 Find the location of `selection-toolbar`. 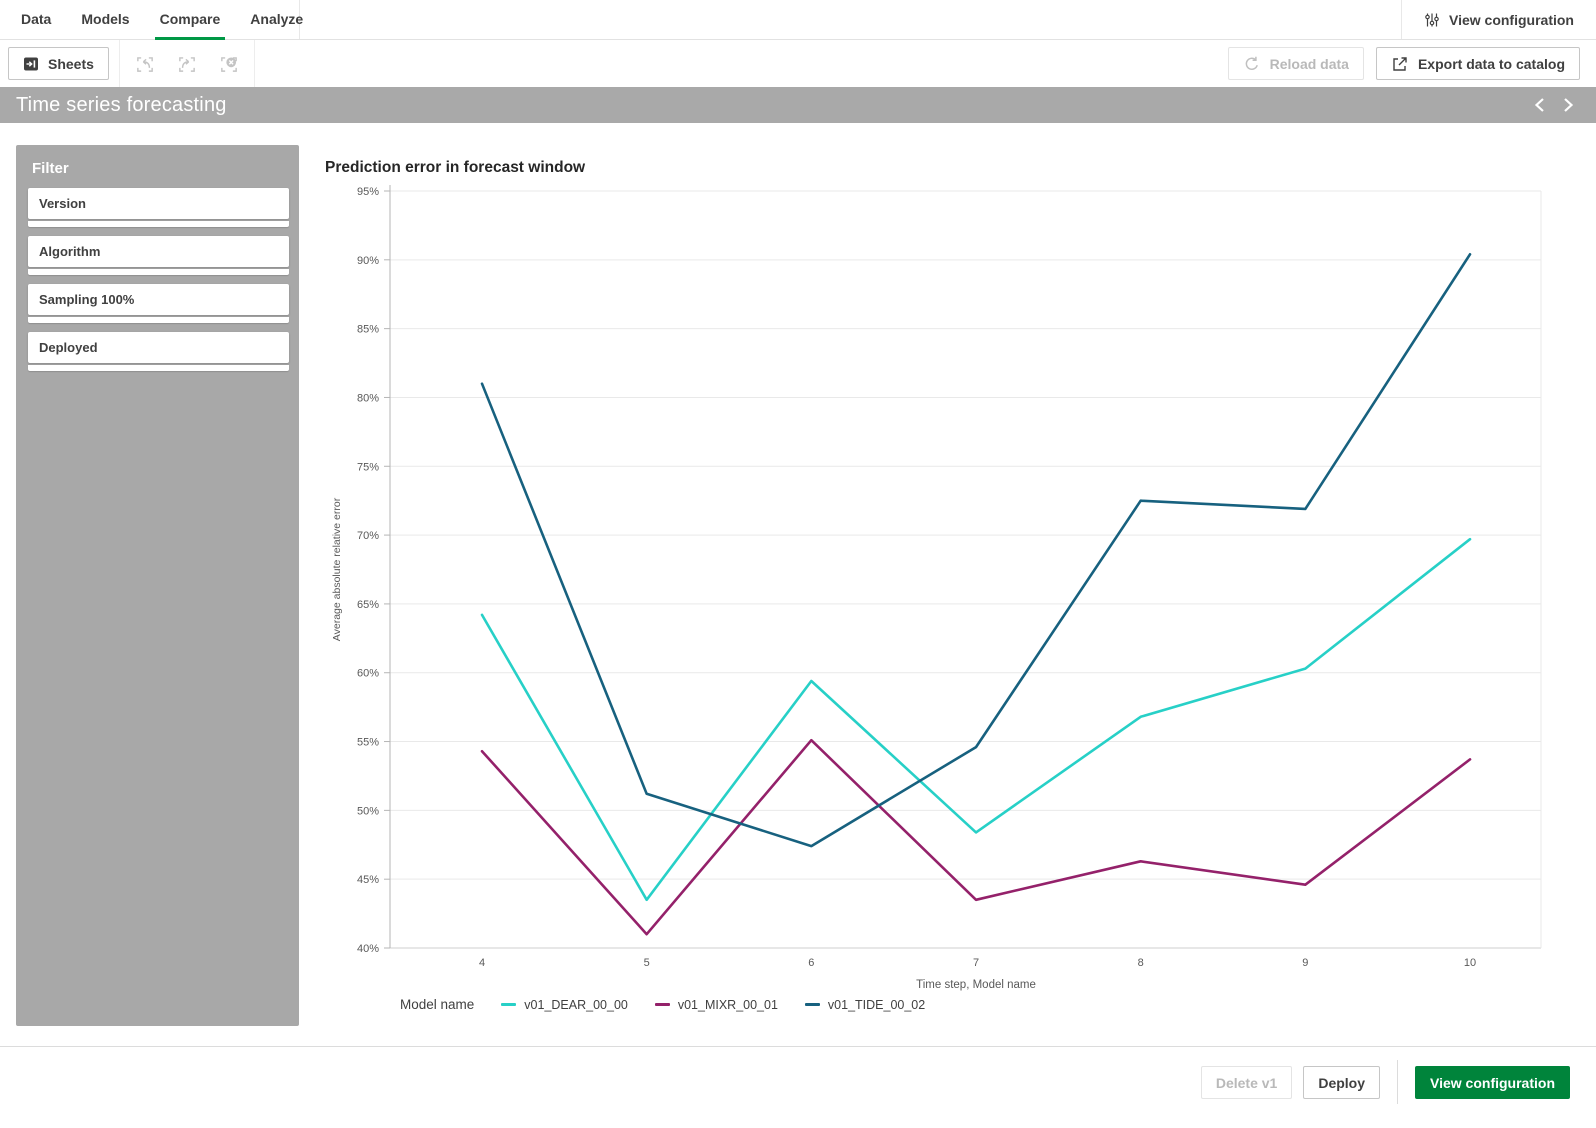

selection-toolbar is located at coordinates (186, 63).